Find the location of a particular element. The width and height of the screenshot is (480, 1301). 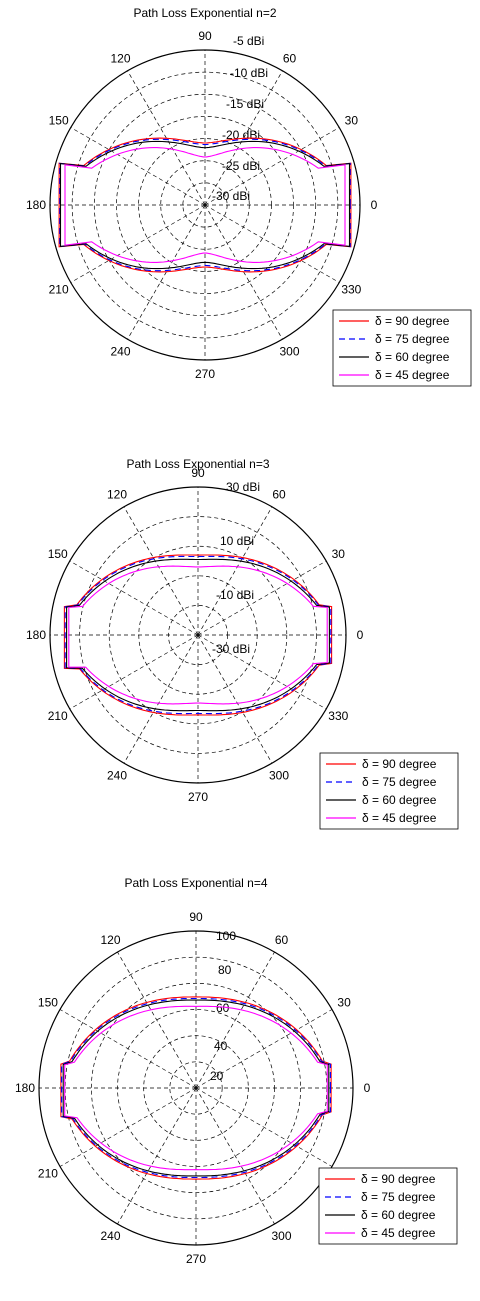

radial-tick-label: 80 is located at coordinates (225, 970).